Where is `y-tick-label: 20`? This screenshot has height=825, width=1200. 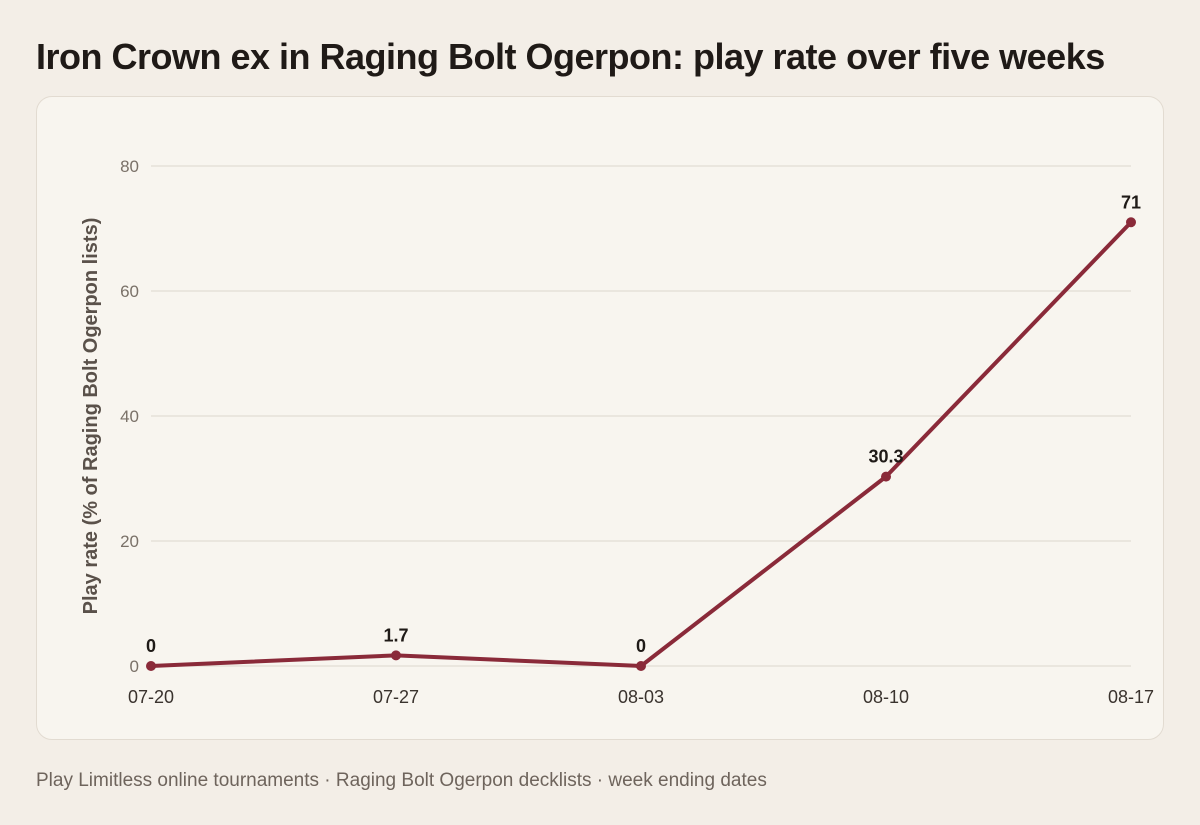
y-tick-label: 20 is located at coordinates (129, 541).